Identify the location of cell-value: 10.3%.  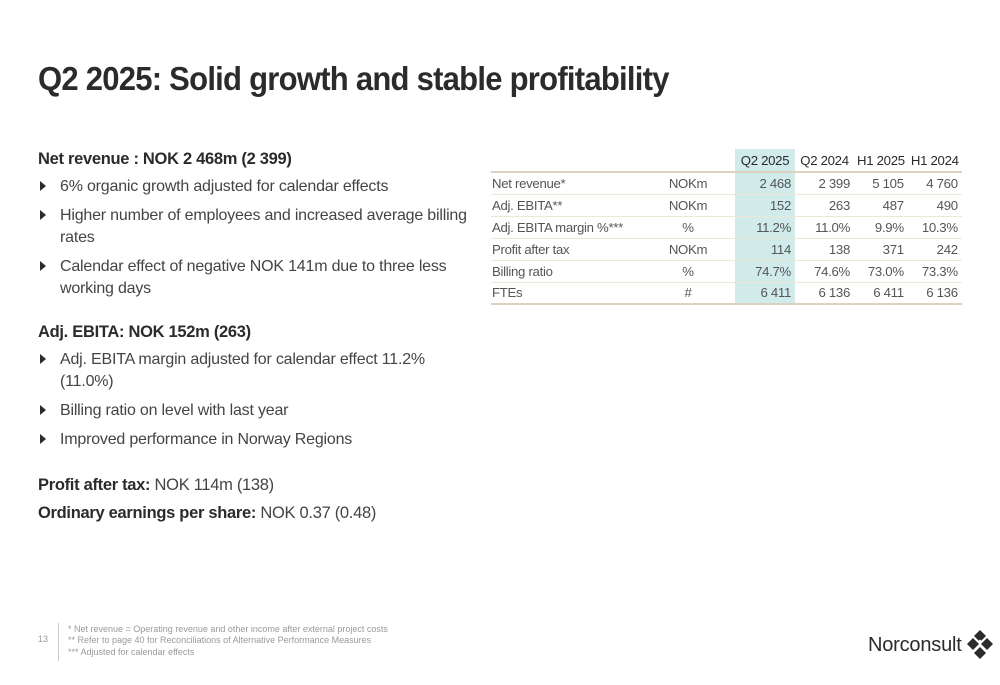
(934, 227).